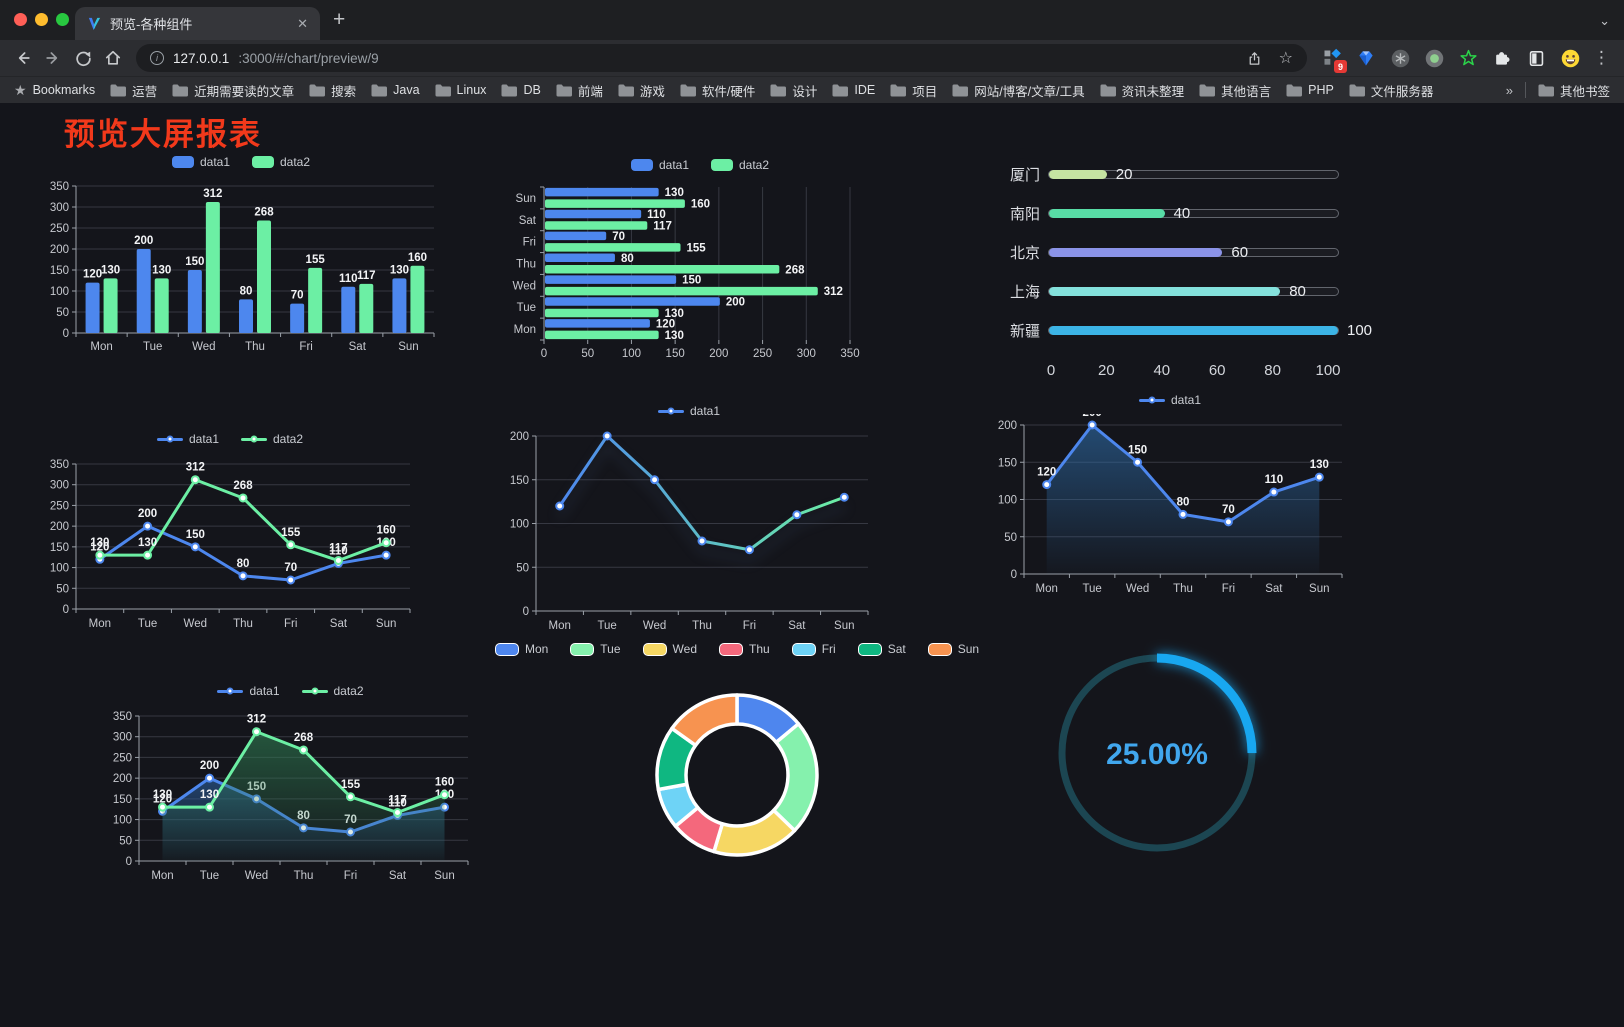 Image resolution: width=1624 pixels, height=1027 pixels. What do you see at coordinates (59, 569) in the screenshot?
I see `svg-text: 100` at bounding box center [59, 569].